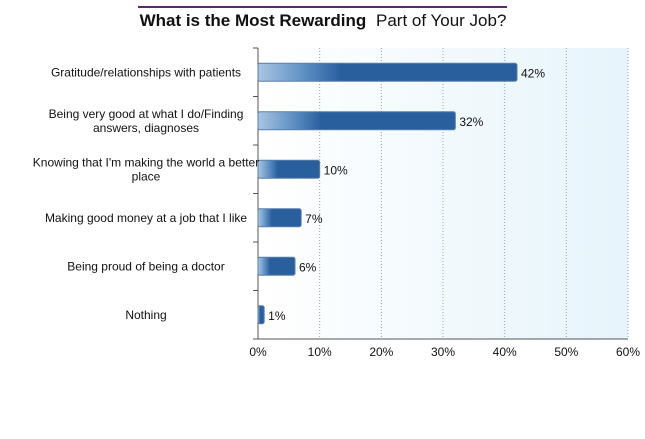 This screenshot has width=645, height=439. I want to click on data-label: 10%, so click(336, 170).